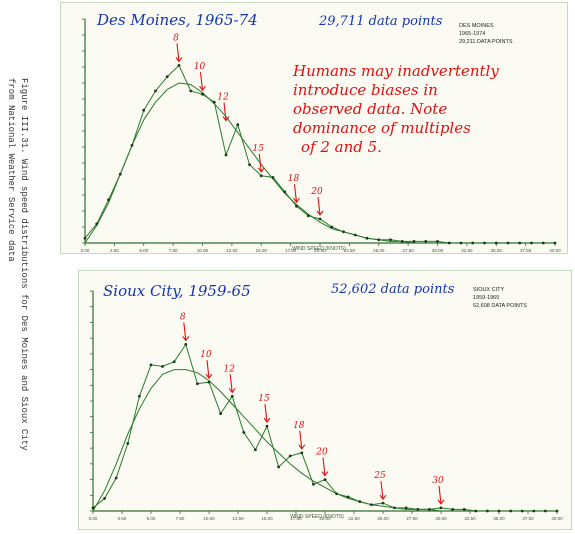 The width and height of the screenshot is (575, 534). I want to click on x-tick-label: 27.50, so click(412, 518).